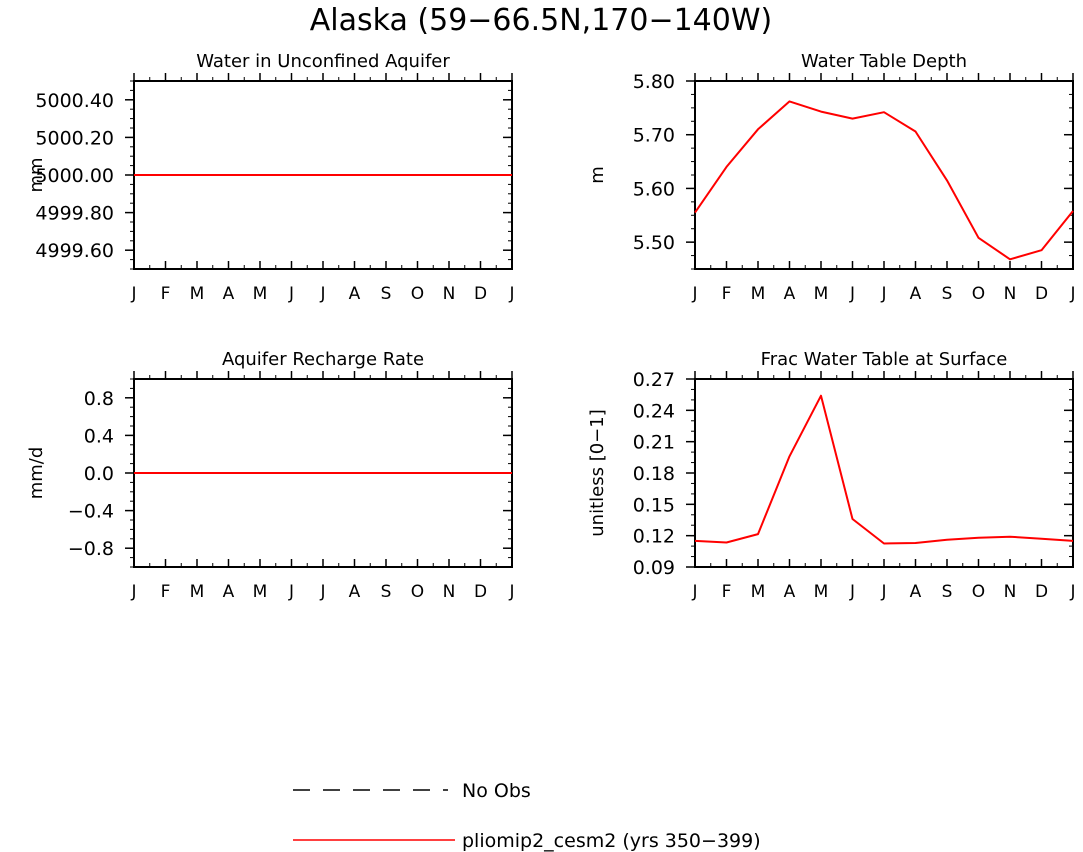 This screenshot has width=1083, height=852. I want to click on panel-title: Aquifer Recharge Rate, so click(323, 359).